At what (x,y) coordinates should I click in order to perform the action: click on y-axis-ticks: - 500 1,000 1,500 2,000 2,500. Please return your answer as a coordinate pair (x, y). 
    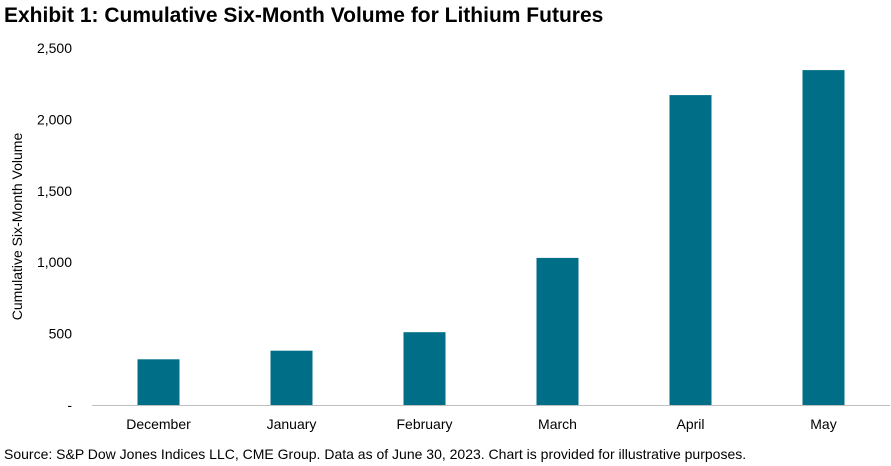
    Looking at the image, I should click on (54, 226).